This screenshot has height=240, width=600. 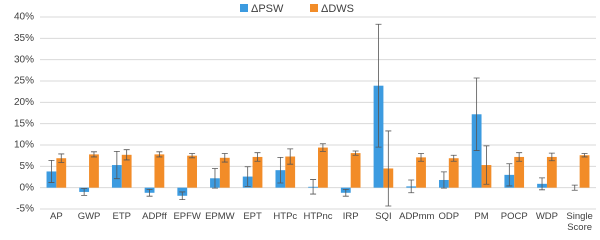 I want to click on x-tick-label: HTPnc, so click(x=318, y=216).